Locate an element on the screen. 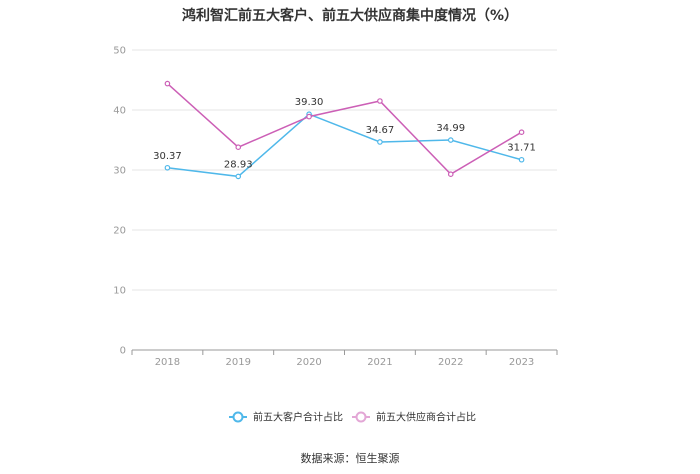 This screenshot has height=474, width=700. y-axis: 0 10 20 30 40 50 is located at coordinates (119, 201).